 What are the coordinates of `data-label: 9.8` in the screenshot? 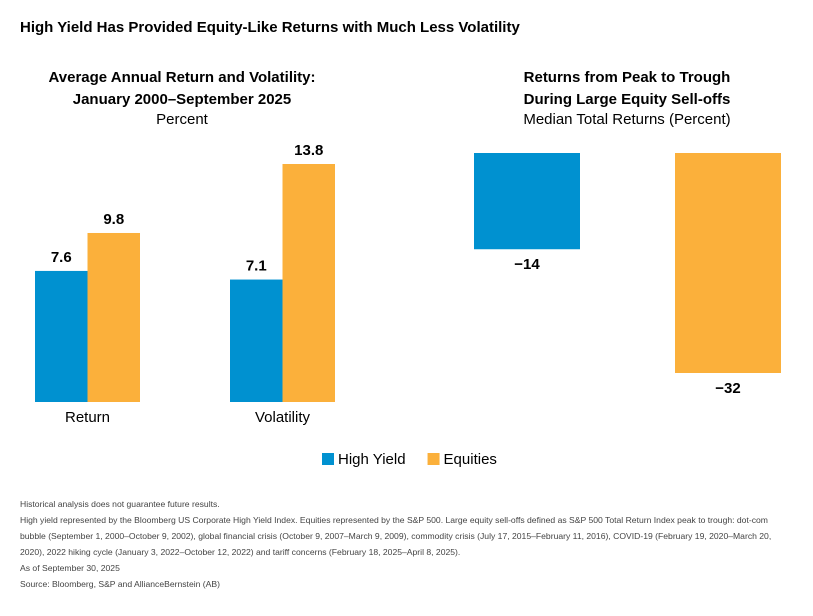 It's located at (113, 219).